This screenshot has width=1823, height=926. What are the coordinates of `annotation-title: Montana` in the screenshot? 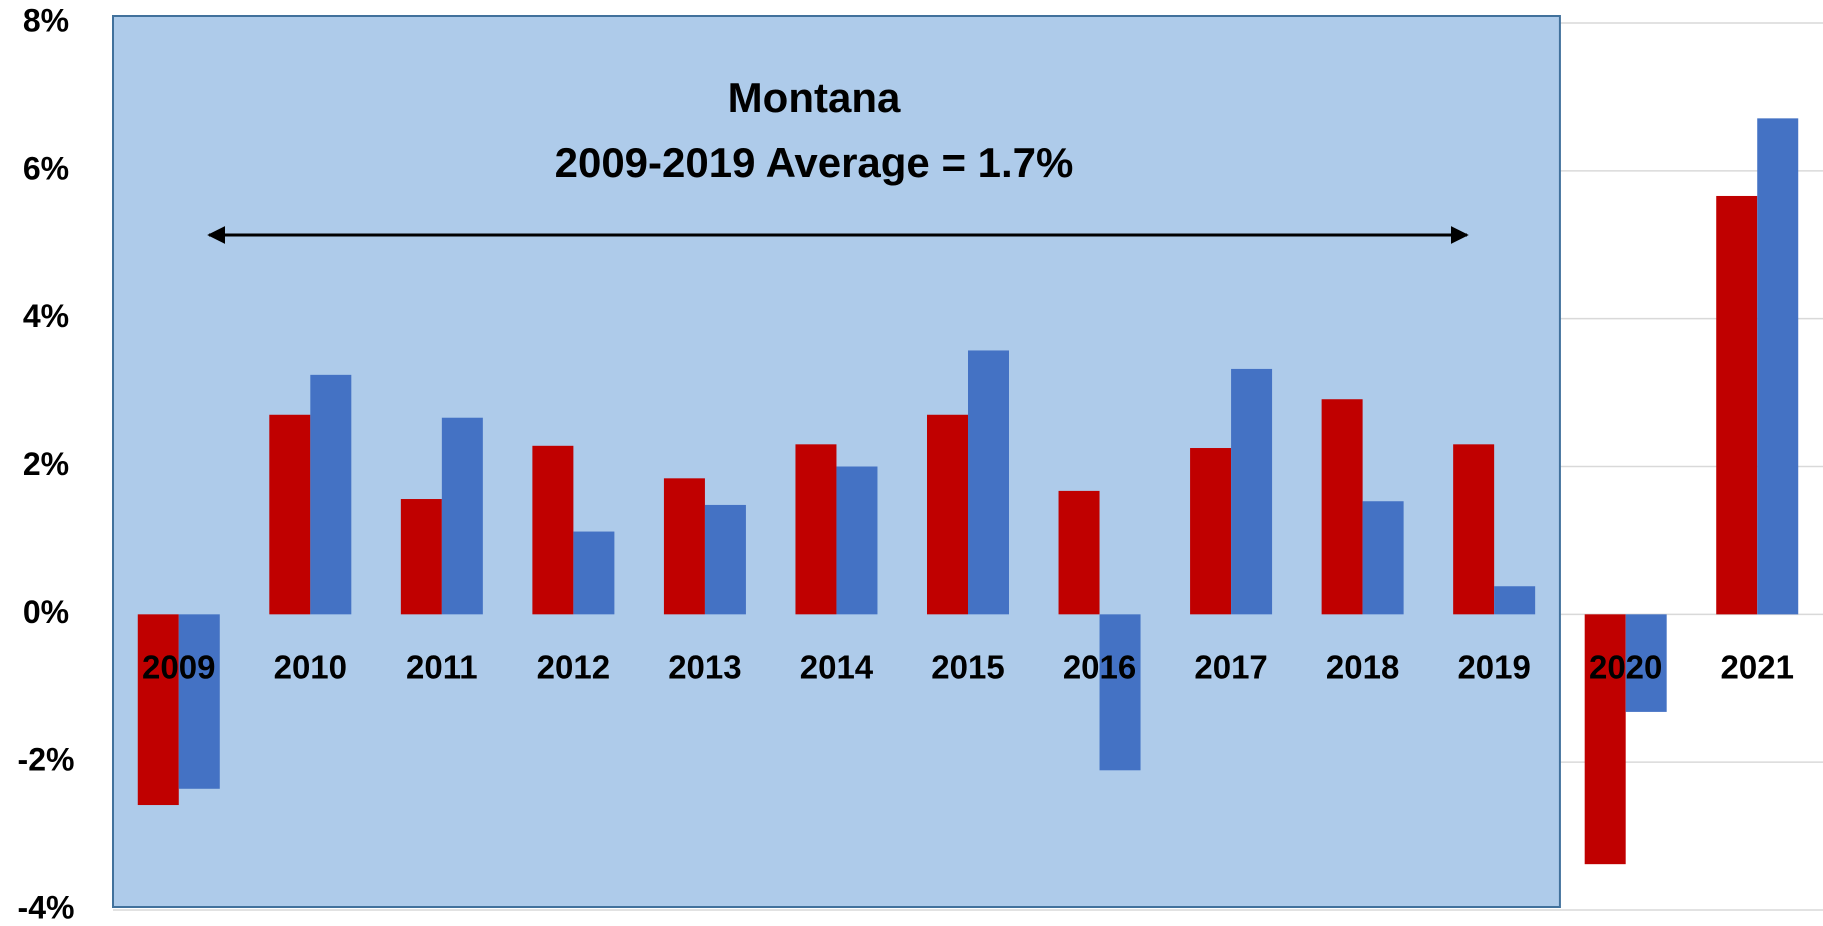 It's located at (814, 97).